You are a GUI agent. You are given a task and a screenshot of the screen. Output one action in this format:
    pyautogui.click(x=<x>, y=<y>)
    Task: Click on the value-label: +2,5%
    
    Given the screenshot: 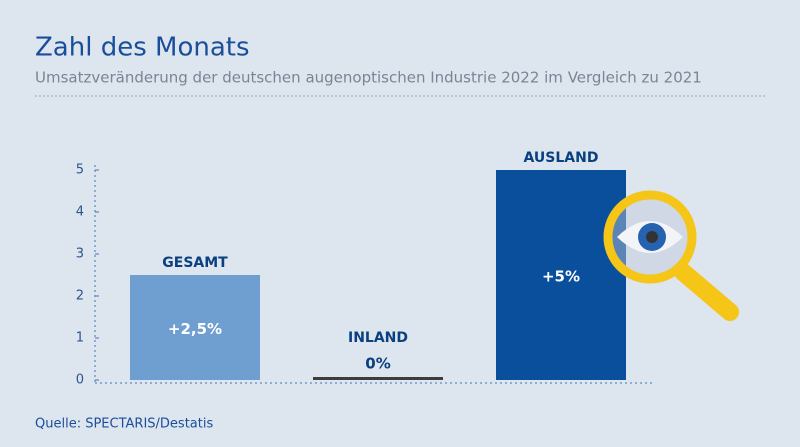 What is the action you would take?
    pyautogui.click(x=195, y=329)
    